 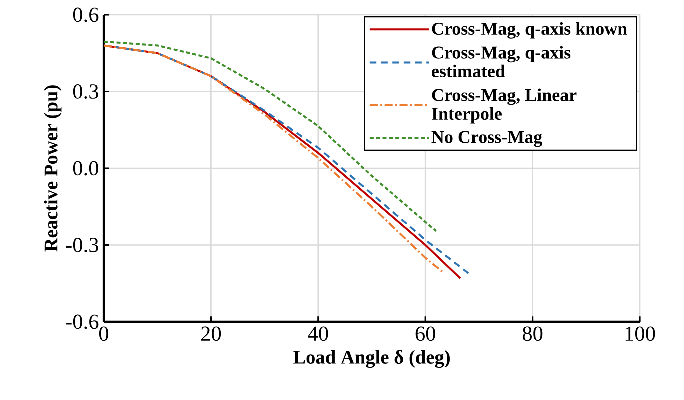 I want to click on x-tick-label: 80, so click(x=532, y=334).